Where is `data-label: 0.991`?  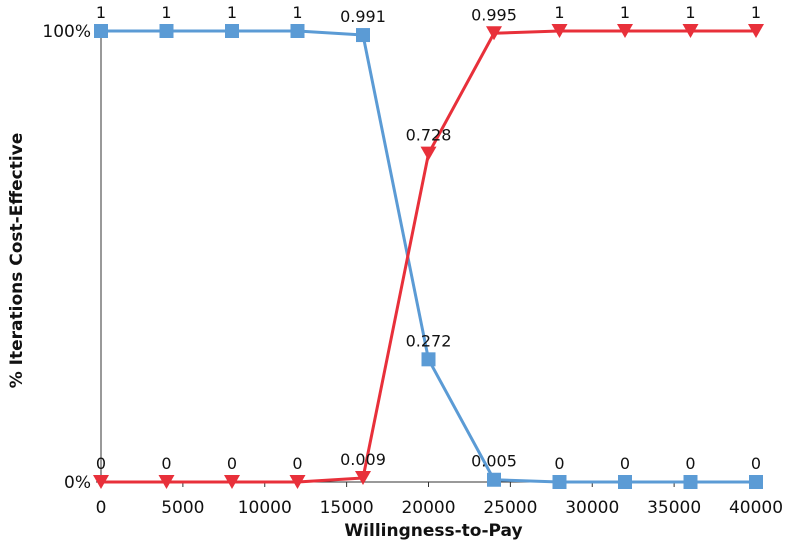 data-label: 0.991 is located at coordinates (363, 16).